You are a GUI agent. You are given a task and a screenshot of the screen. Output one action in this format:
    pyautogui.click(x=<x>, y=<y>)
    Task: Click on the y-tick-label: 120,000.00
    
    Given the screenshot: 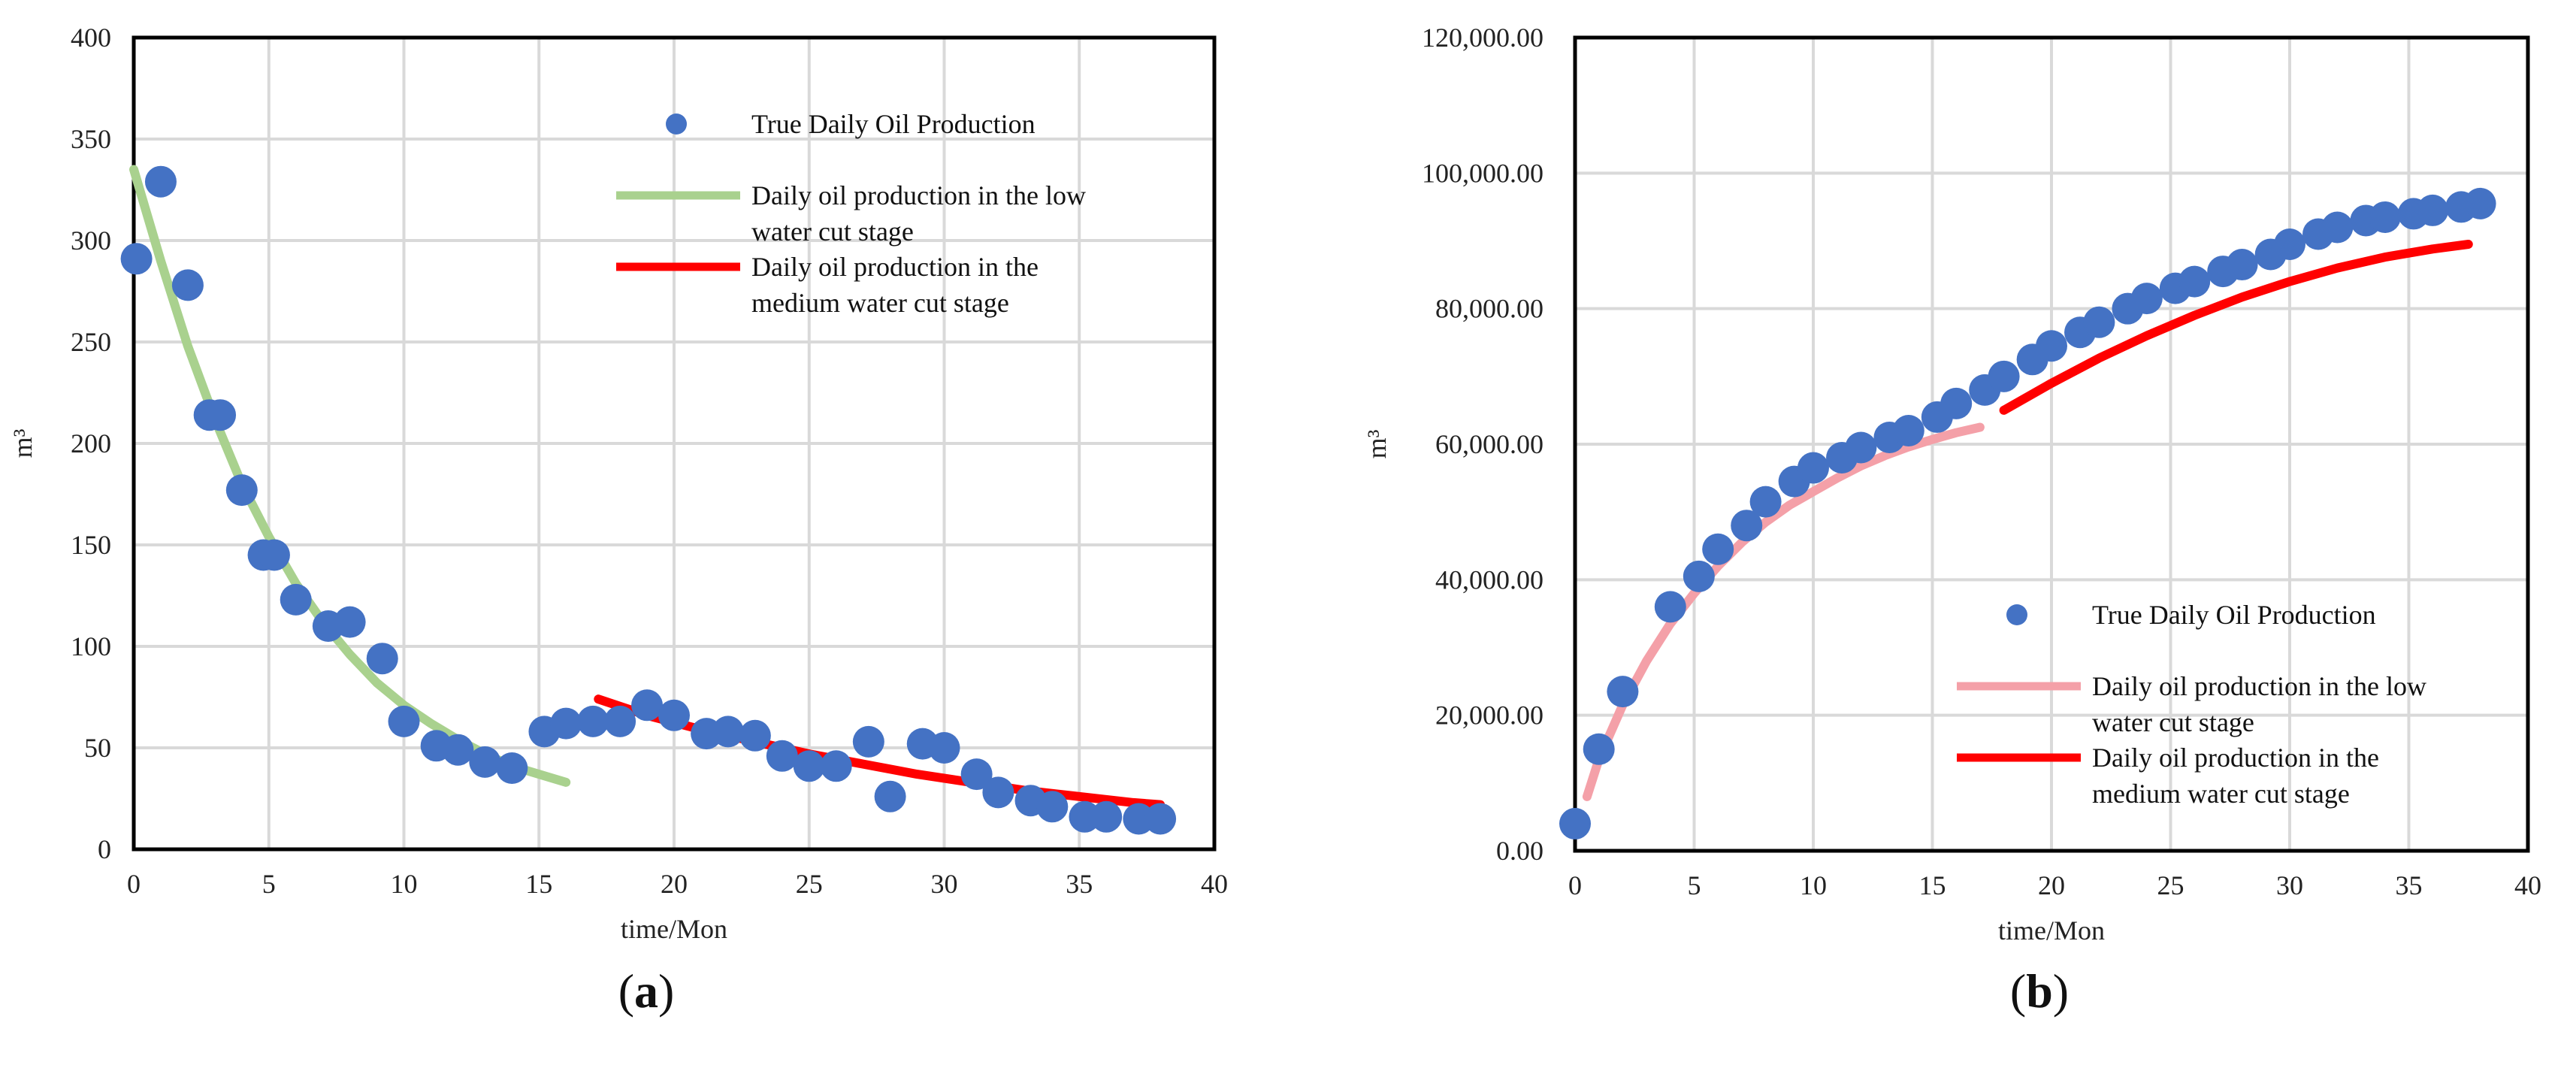 What is the action you would take?
    pyautogui.click(x=1482, y=38)
    